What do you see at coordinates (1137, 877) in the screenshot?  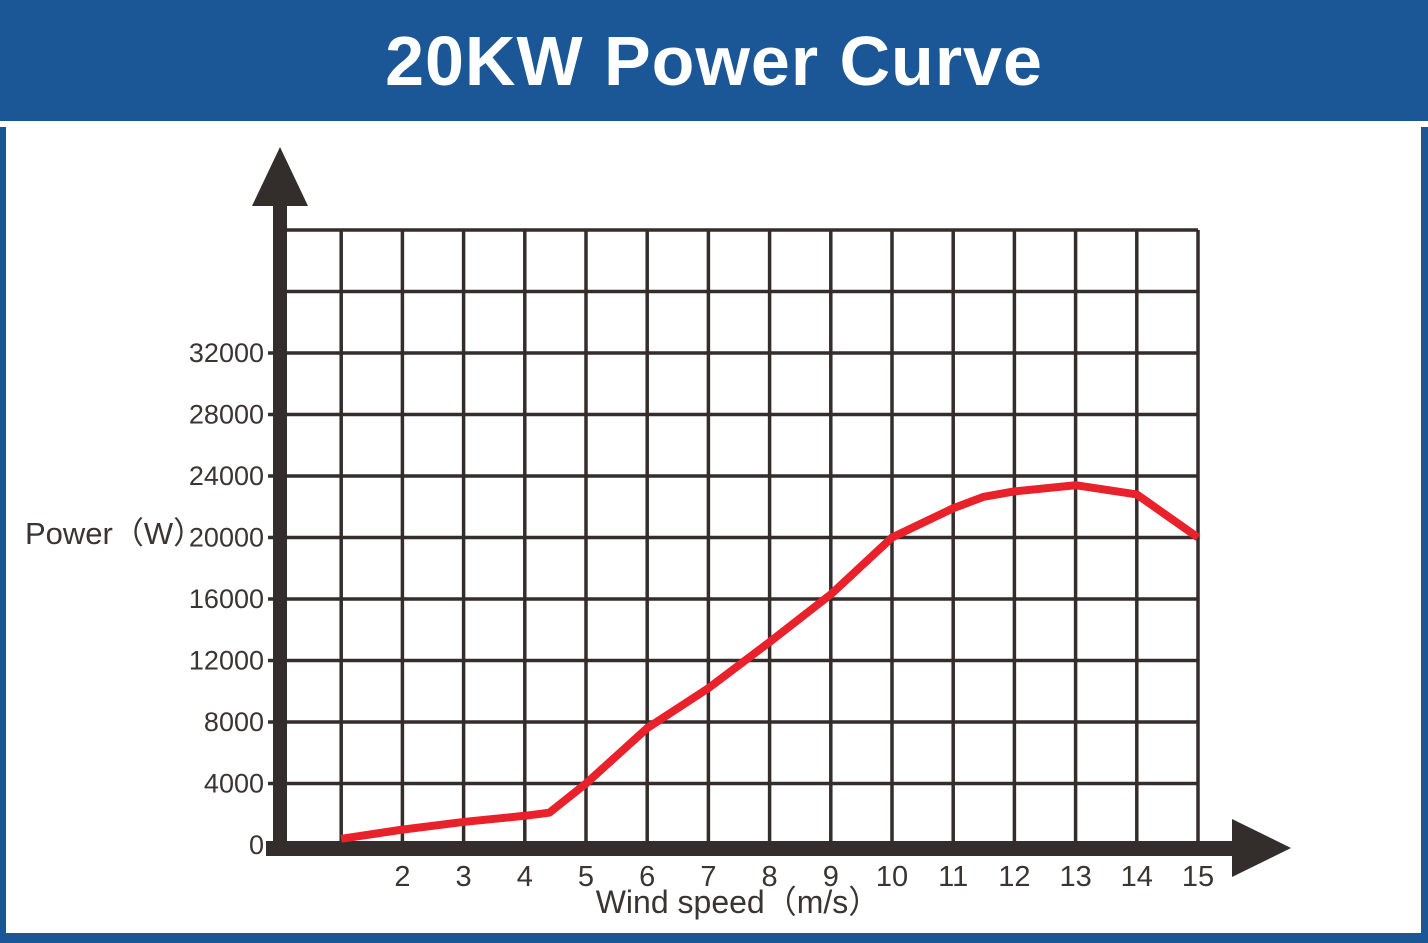 I see `x-tick-label: 14` at bounding box center [1137, 877].